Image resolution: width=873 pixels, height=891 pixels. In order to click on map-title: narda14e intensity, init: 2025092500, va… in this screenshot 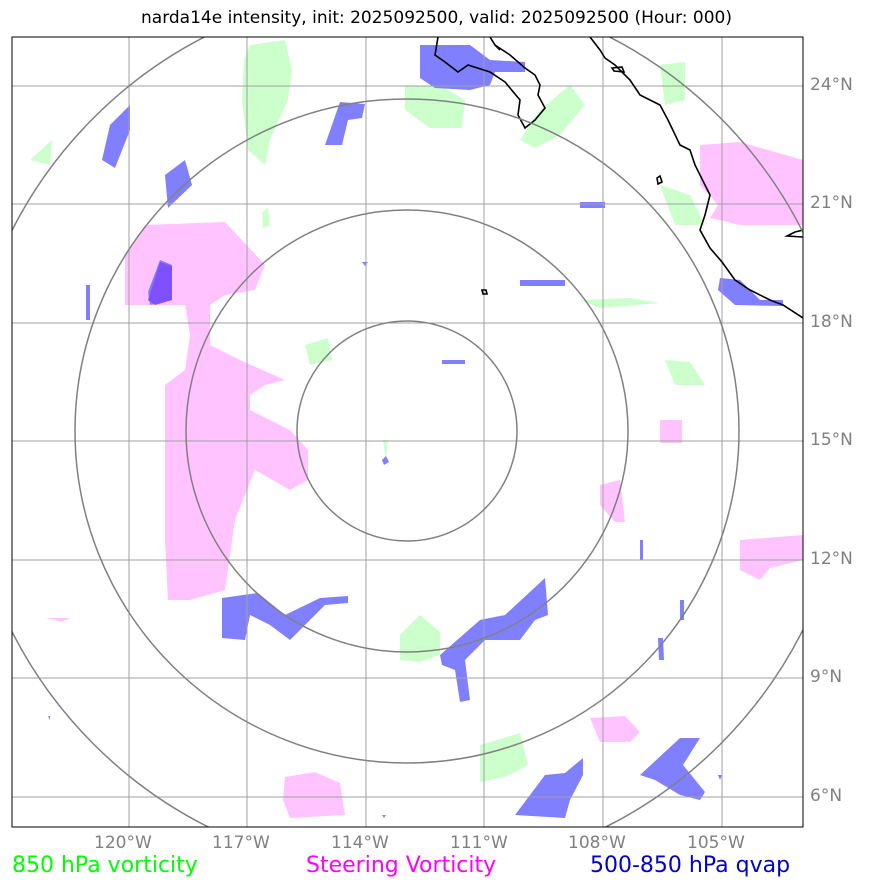, I will do `click(436, 18)`.